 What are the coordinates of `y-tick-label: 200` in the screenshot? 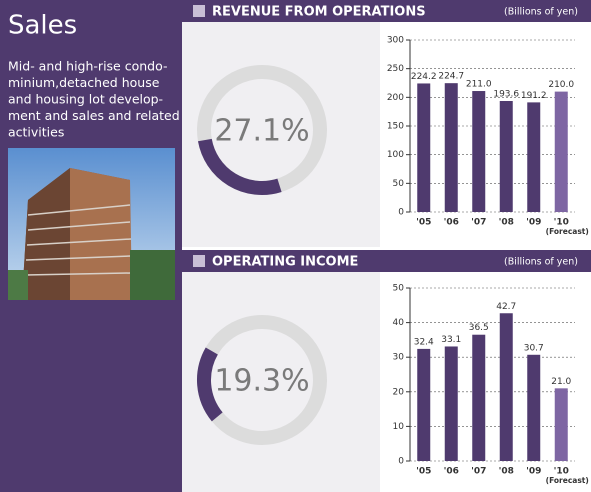 It's located at (395, 98).